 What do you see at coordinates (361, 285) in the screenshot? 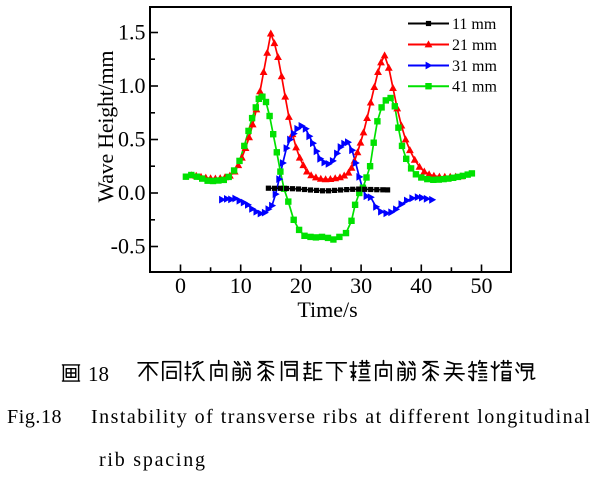
I see `svg-text: 30` at bounding box center [361, 285].